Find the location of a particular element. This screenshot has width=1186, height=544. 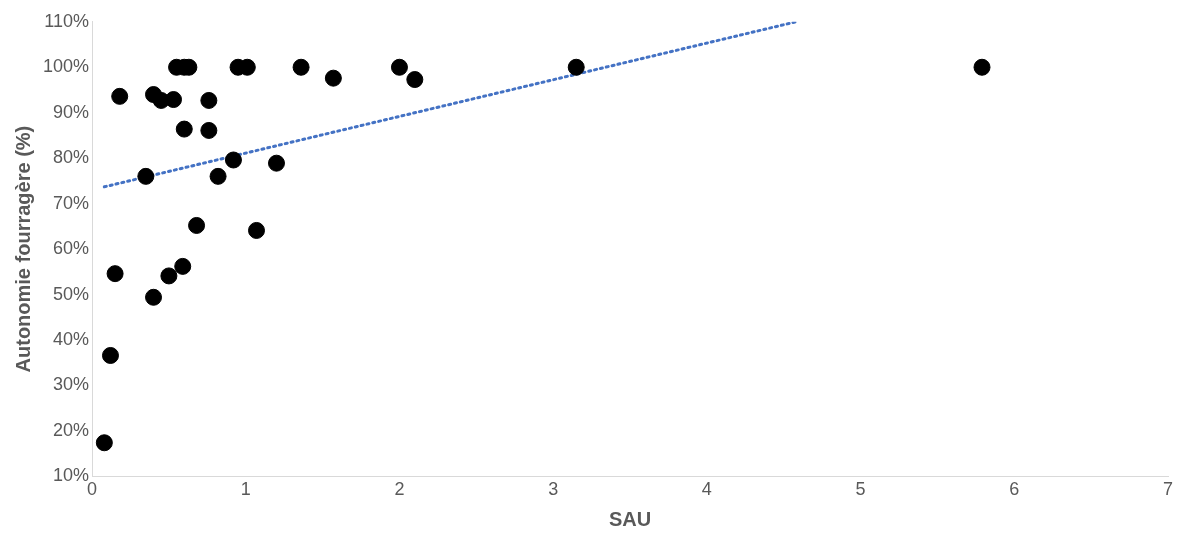

x-tick-label: 0 is located at coordinates (92, 489).